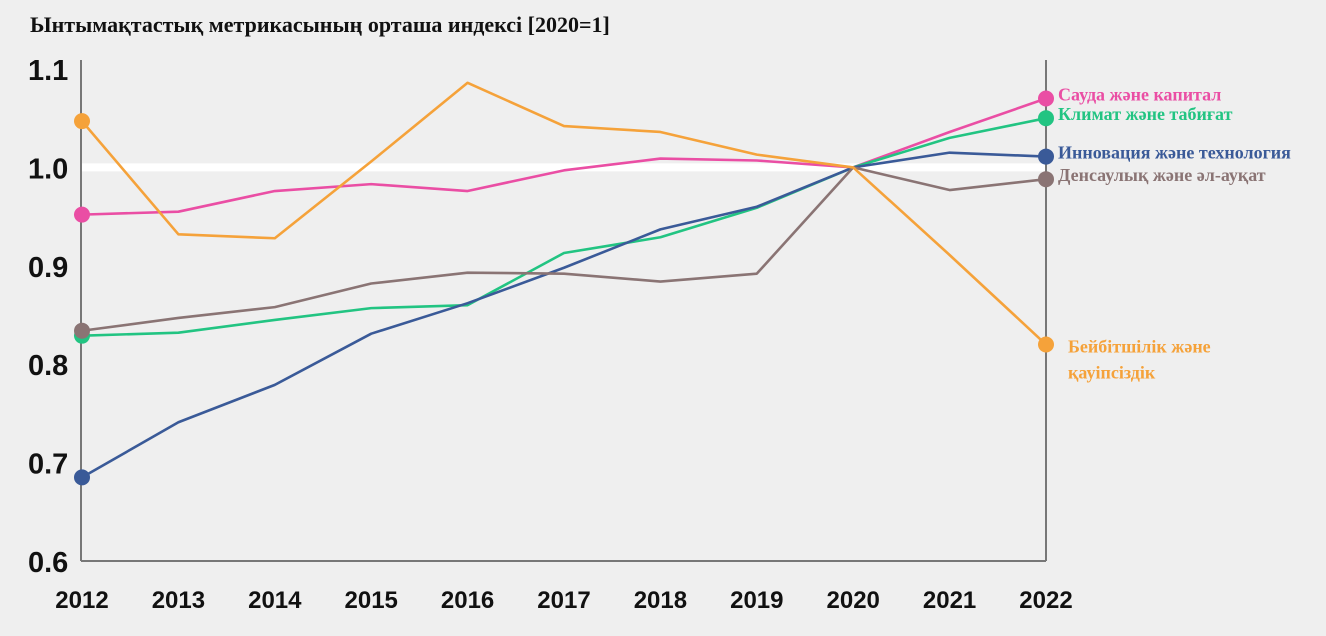 The height and width of the screenshot is (636, 1326). What do you see at coordinates (48, 563) in the screenshot?
I see `y-tick-label: 0.6` at bounding box center [48, 563].